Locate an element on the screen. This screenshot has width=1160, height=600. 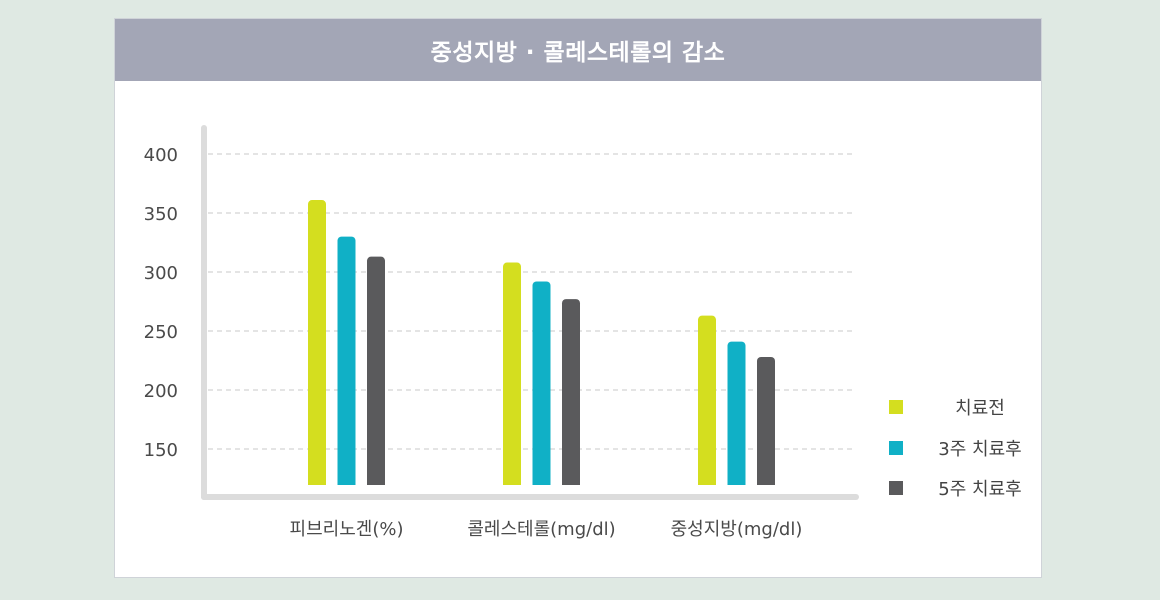
y-tick-label: 400 is located at coordinates (161, 155).